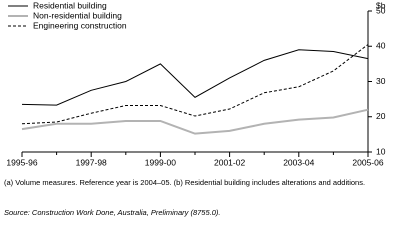 This screenshot has height=240, width=397. Describe the element at coordinates (381, 151) in the screenshot. I see `y-tick-label: 10` at that location.